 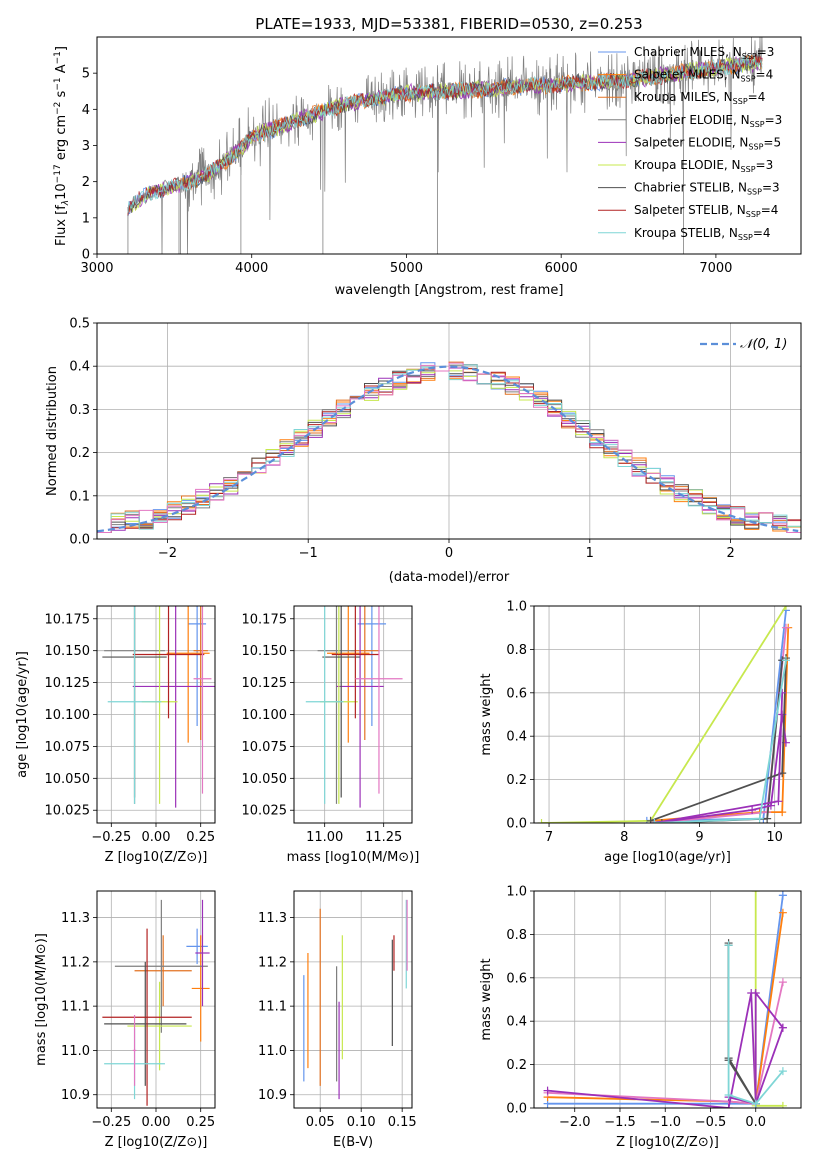 I want to click on y-tick-label: 10.150, so click(x=265, y=651).